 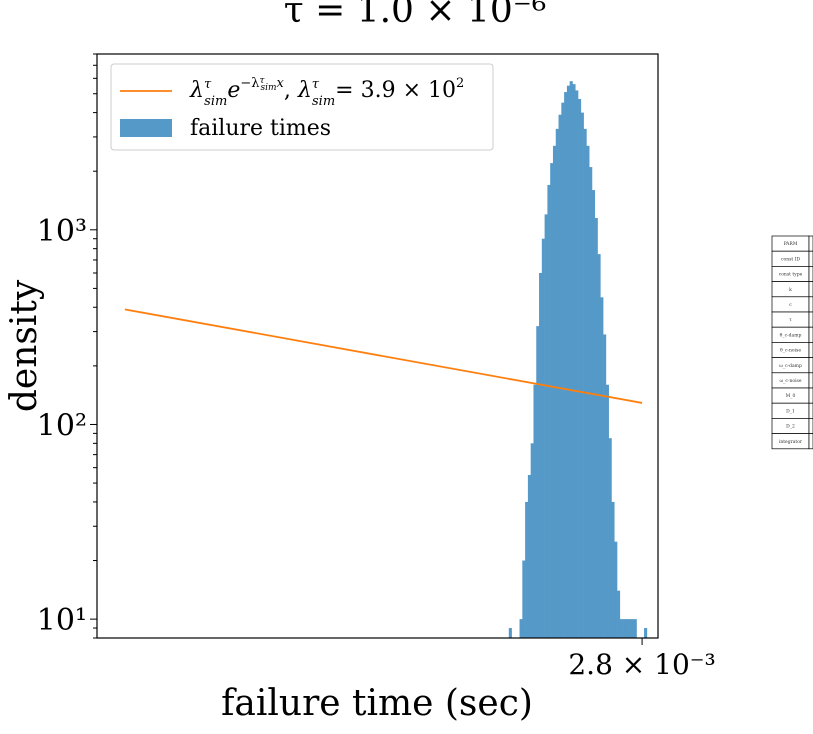 I want to click on parameter-table-label: integrator, so click(x=791, y=442).